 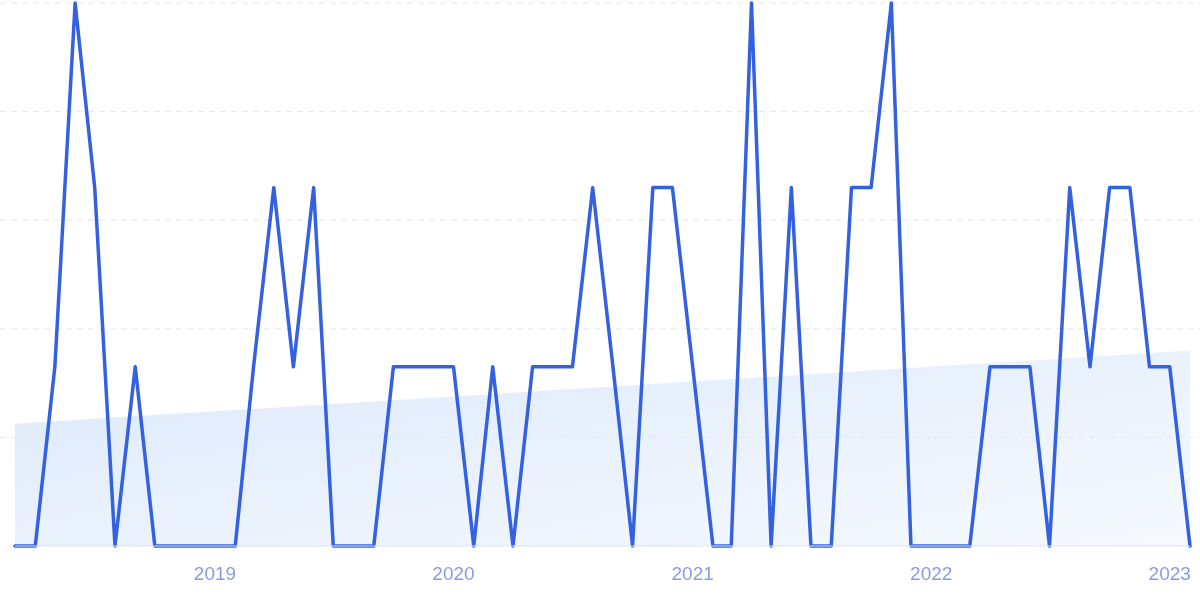 I want to click on x-tick-label: 2023, so click(x=1169, y=573).